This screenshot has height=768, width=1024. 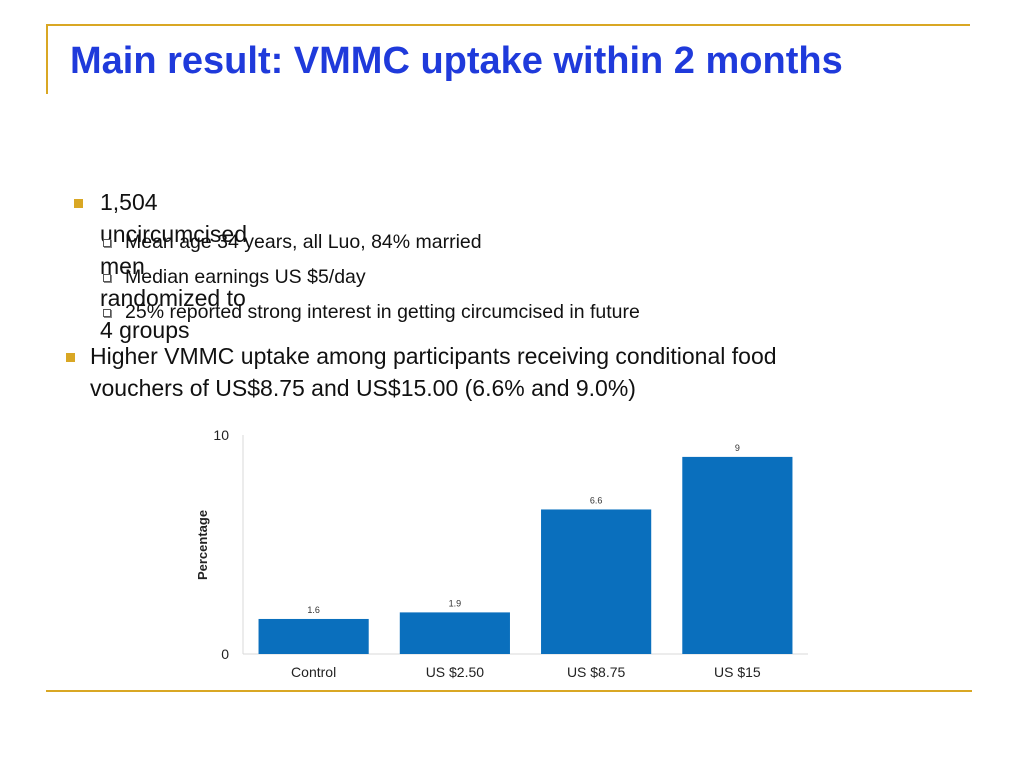 I want to click on sub-bullet-item: Mean age 34 years, all Luo, 84% married, so click(x=292, y=242).